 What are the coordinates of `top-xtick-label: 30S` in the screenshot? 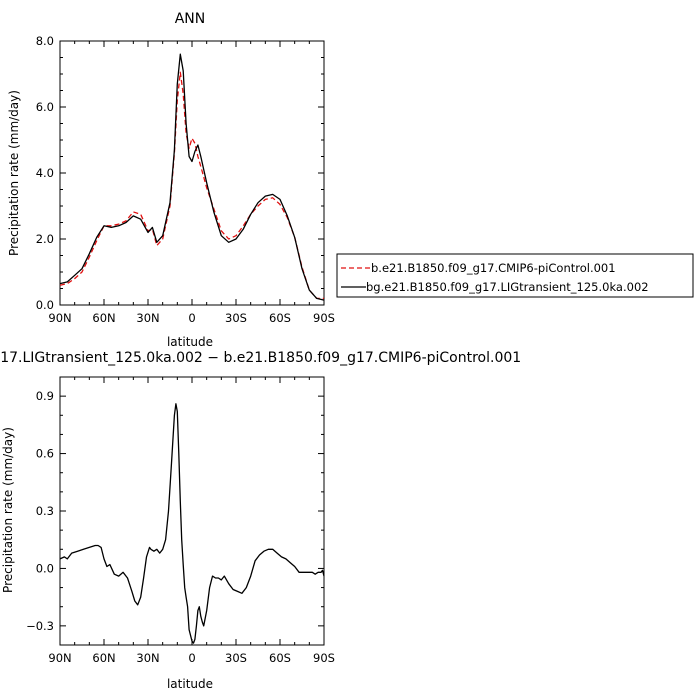 It's located at (236, 318).